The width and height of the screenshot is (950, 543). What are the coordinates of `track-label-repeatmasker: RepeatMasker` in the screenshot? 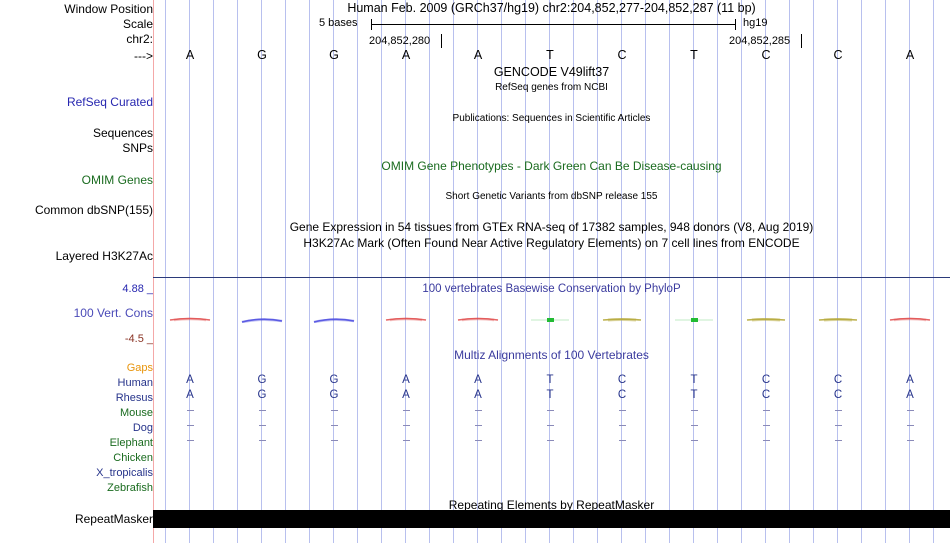 It's located at (113, 519).